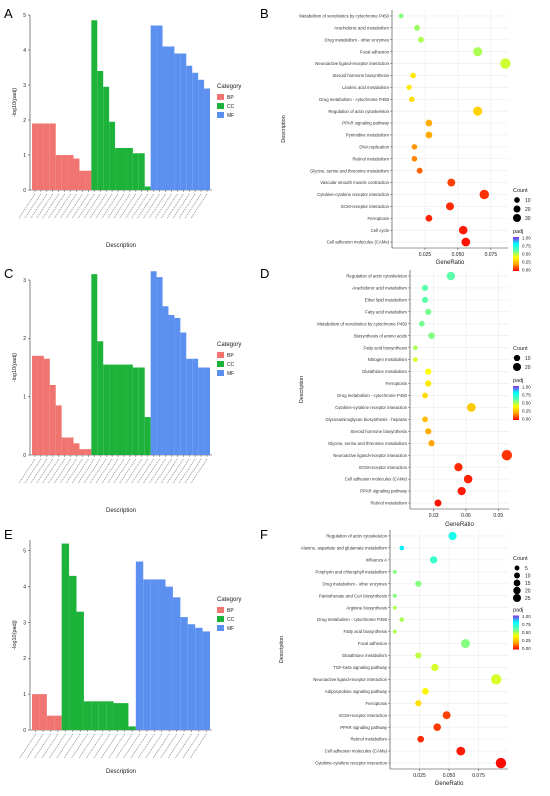  What do you see at coordinates (520, 191) in the screenshot?
I see `count-legend-title: Count` at bounding box center [520, 191].